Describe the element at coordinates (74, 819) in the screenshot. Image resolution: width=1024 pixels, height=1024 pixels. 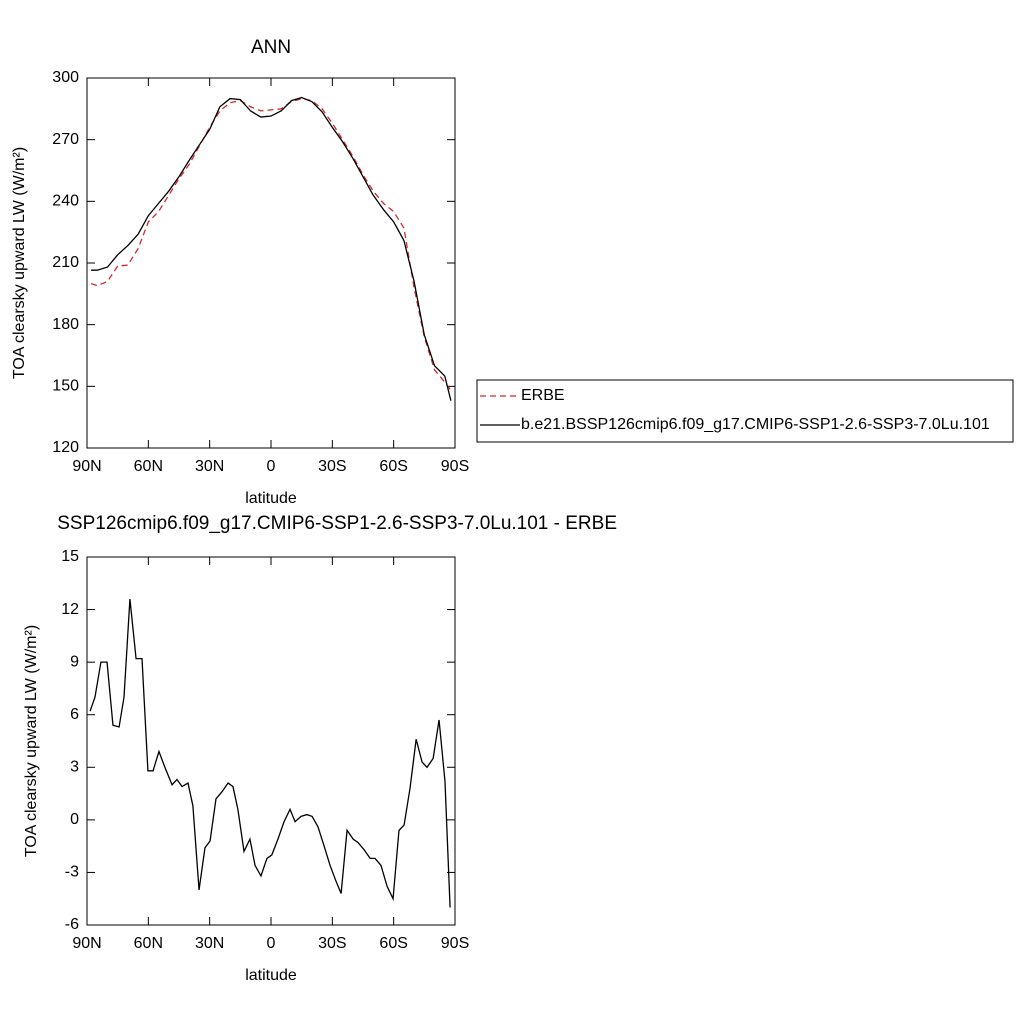
I see `y-tick-label: 0` at that location.